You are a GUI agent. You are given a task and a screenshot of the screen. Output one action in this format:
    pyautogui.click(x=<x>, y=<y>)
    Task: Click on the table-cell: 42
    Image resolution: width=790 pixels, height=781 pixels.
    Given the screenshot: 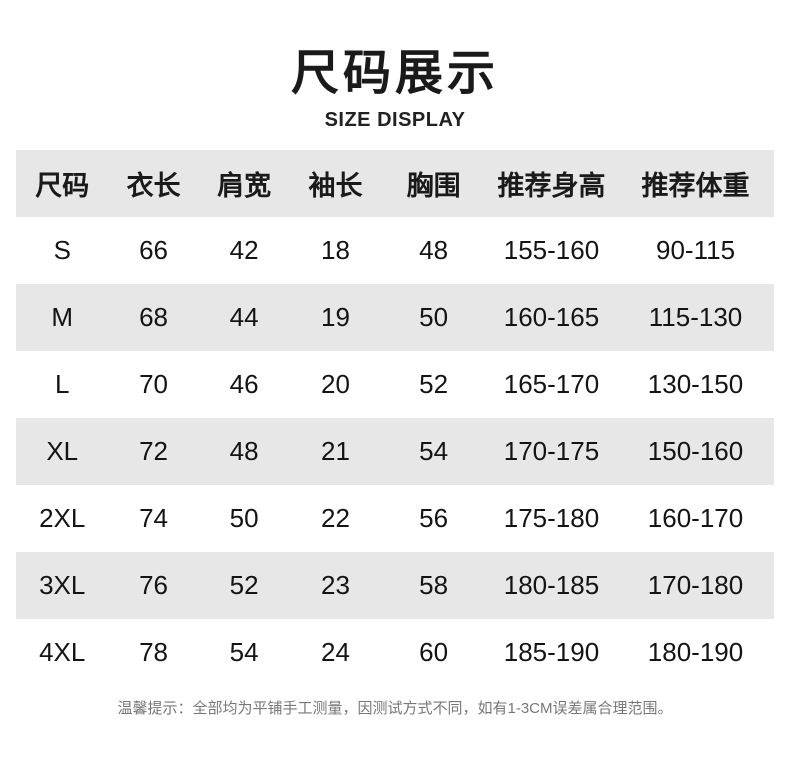 What is the action you would take?
    pyautogui.click(x=244, y=250)
    